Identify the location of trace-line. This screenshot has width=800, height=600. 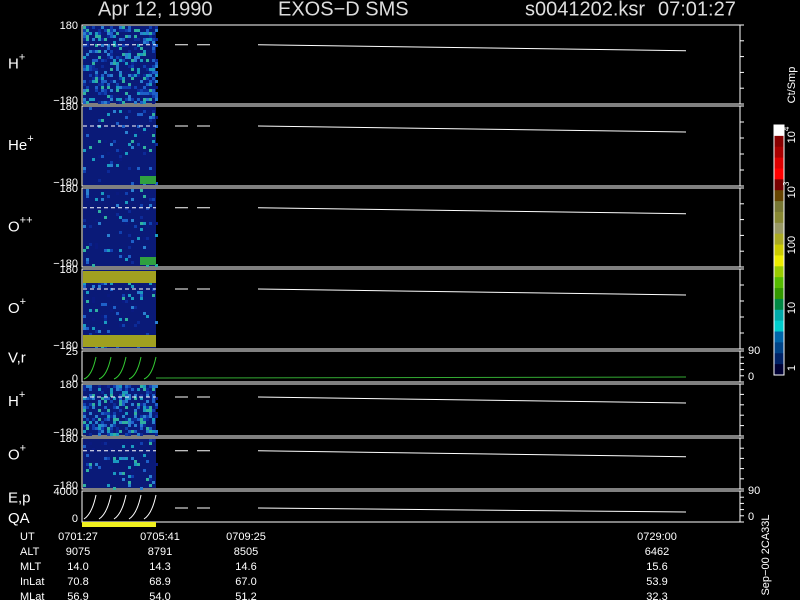
(472, 48).